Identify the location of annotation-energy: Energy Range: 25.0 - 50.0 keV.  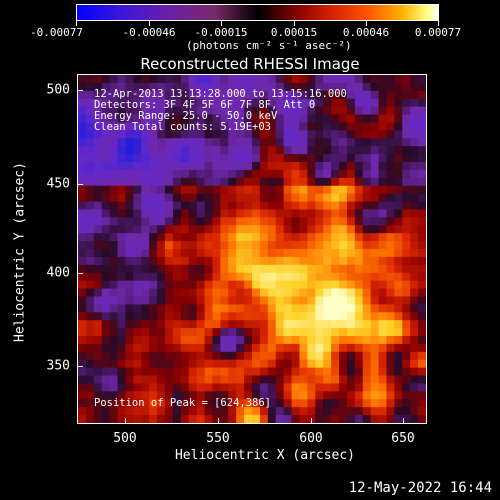
(186, 116).